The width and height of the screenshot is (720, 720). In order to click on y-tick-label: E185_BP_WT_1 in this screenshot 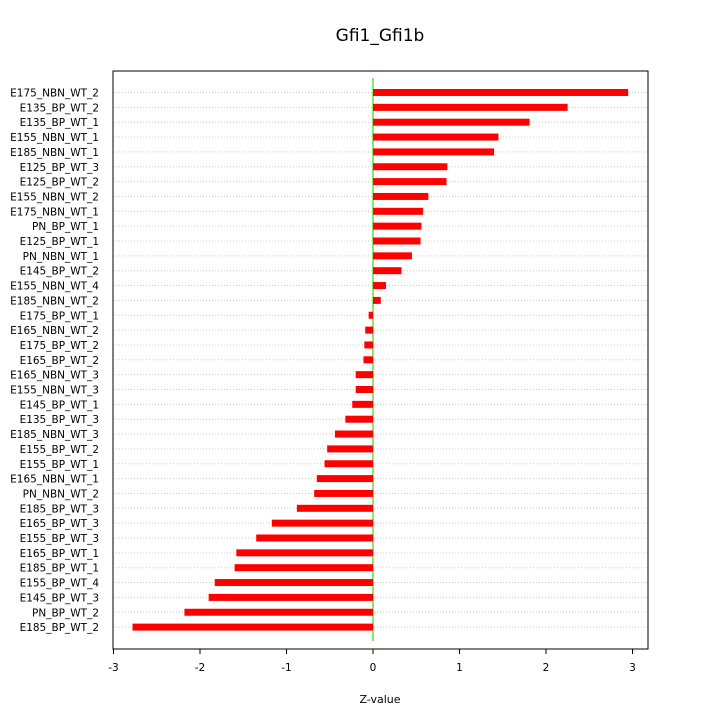, I will do `click(59, 569)`.